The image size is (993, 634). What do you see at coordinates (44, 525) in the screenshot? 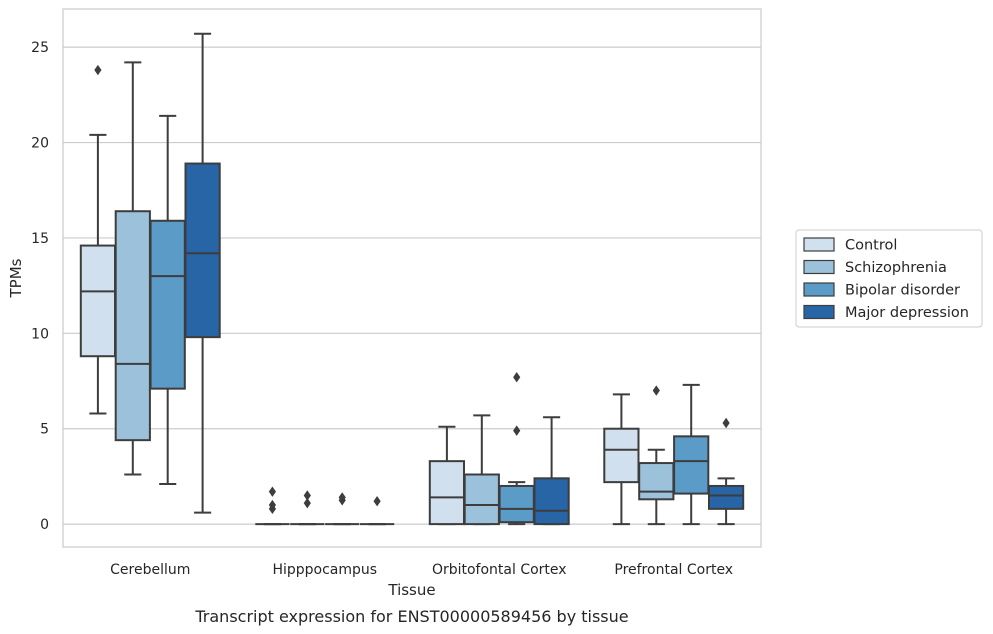
I see `y-tick-label: 0` at bounding box center [44, 525].